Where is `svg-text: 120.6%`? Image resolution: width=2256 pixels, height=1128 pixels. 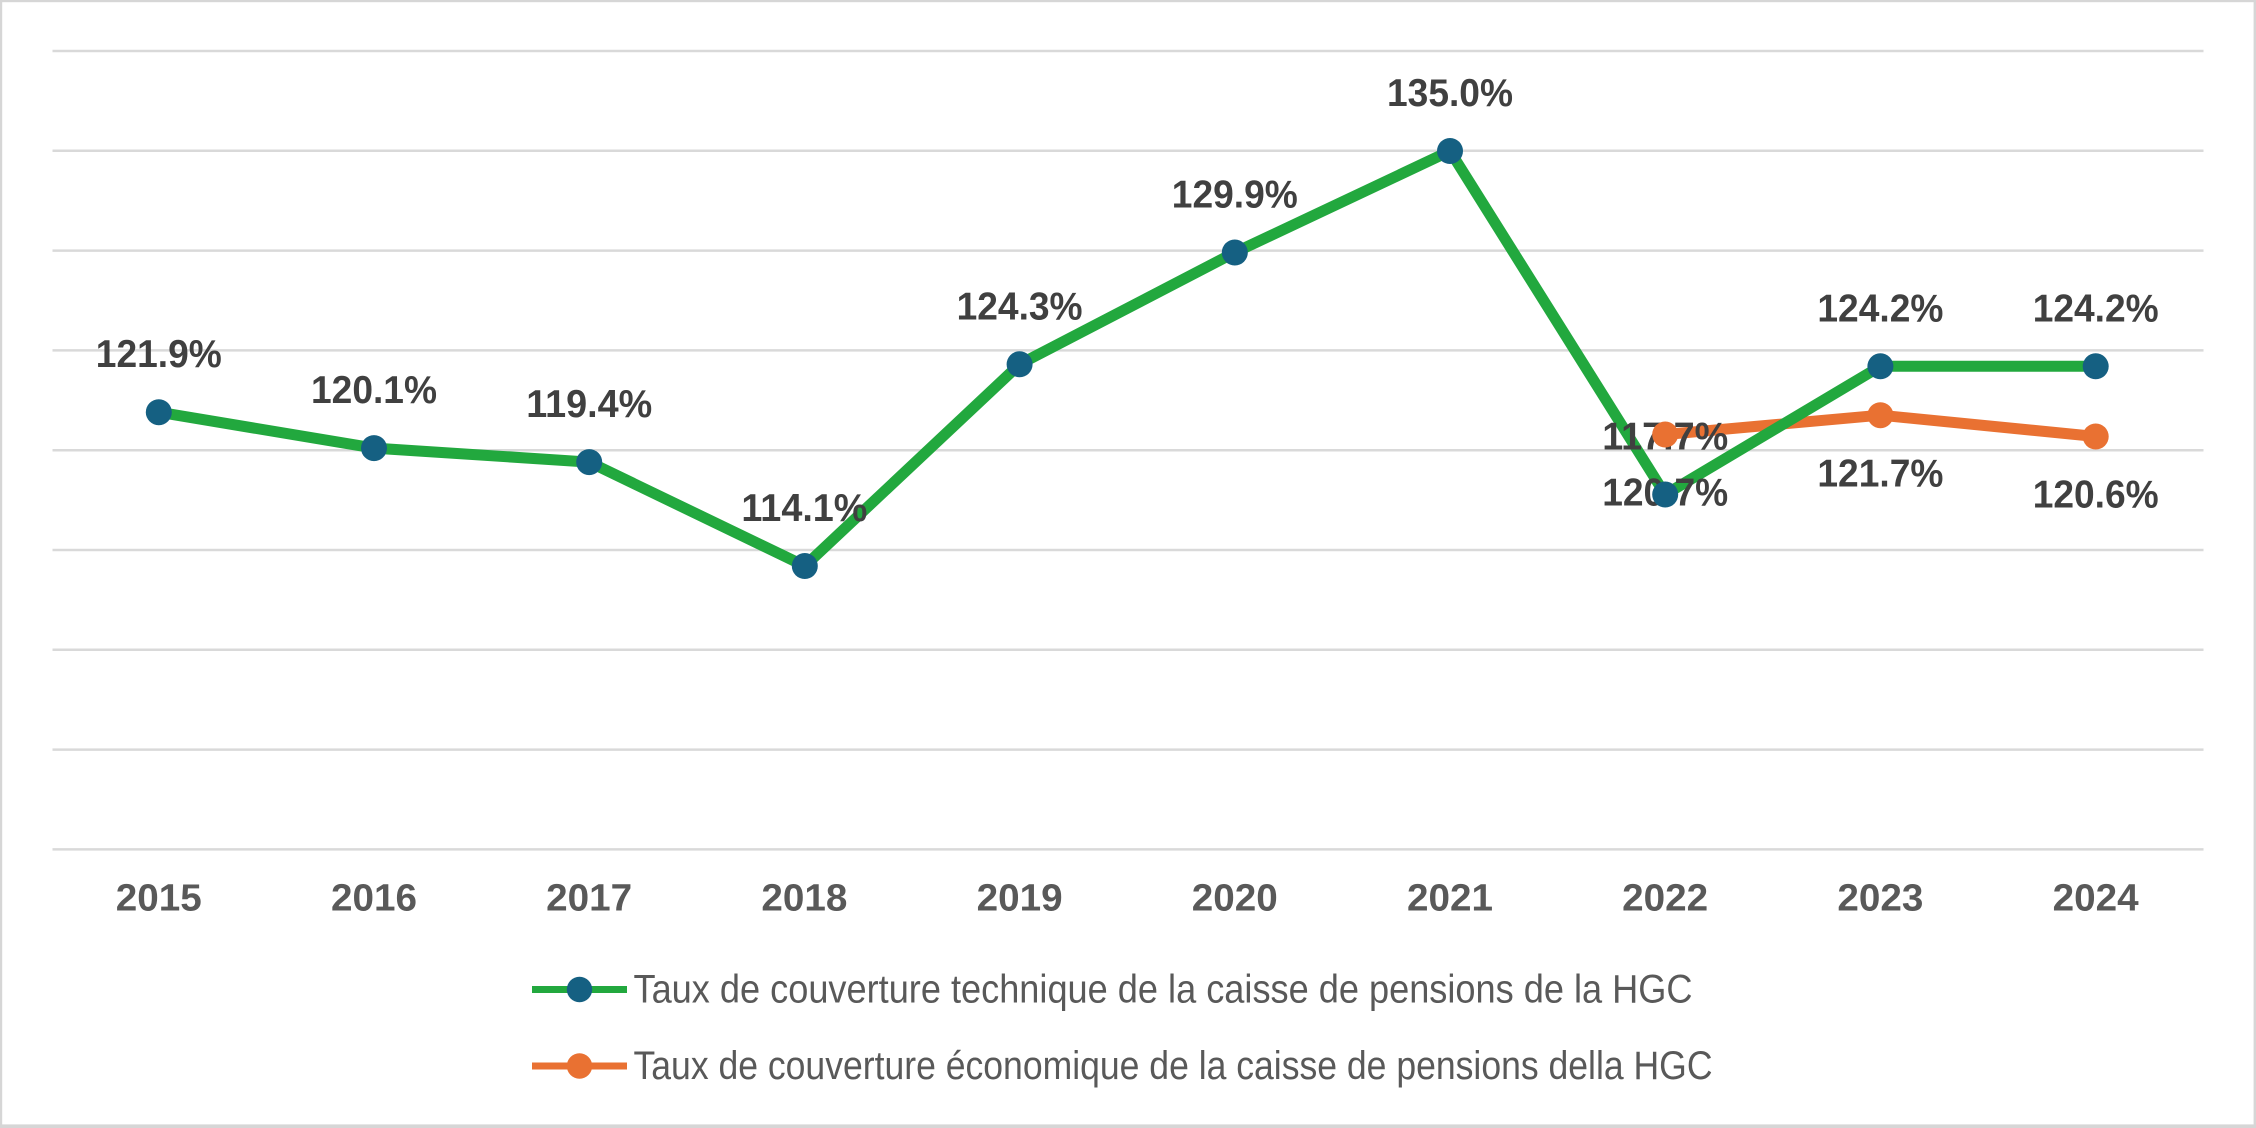 svg-text: 120.6% is located at coordinates (2096, 495).